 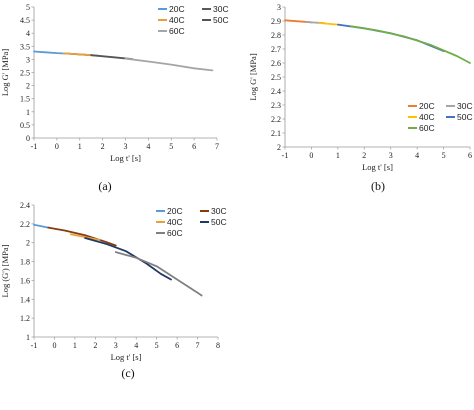 I want to click on y-tick-label: 4, so click(x=28, y=33).